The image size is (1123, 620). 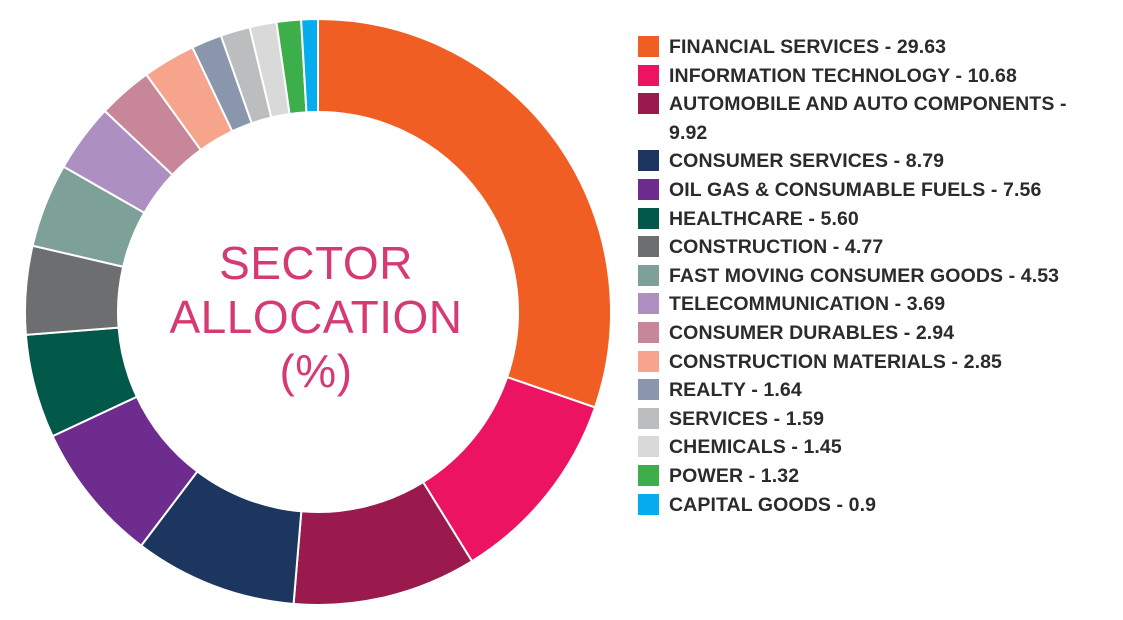 I want to click on legend-label: INFORMATION TECHNOLOGY - 10.68, so click(x=843, y=75).